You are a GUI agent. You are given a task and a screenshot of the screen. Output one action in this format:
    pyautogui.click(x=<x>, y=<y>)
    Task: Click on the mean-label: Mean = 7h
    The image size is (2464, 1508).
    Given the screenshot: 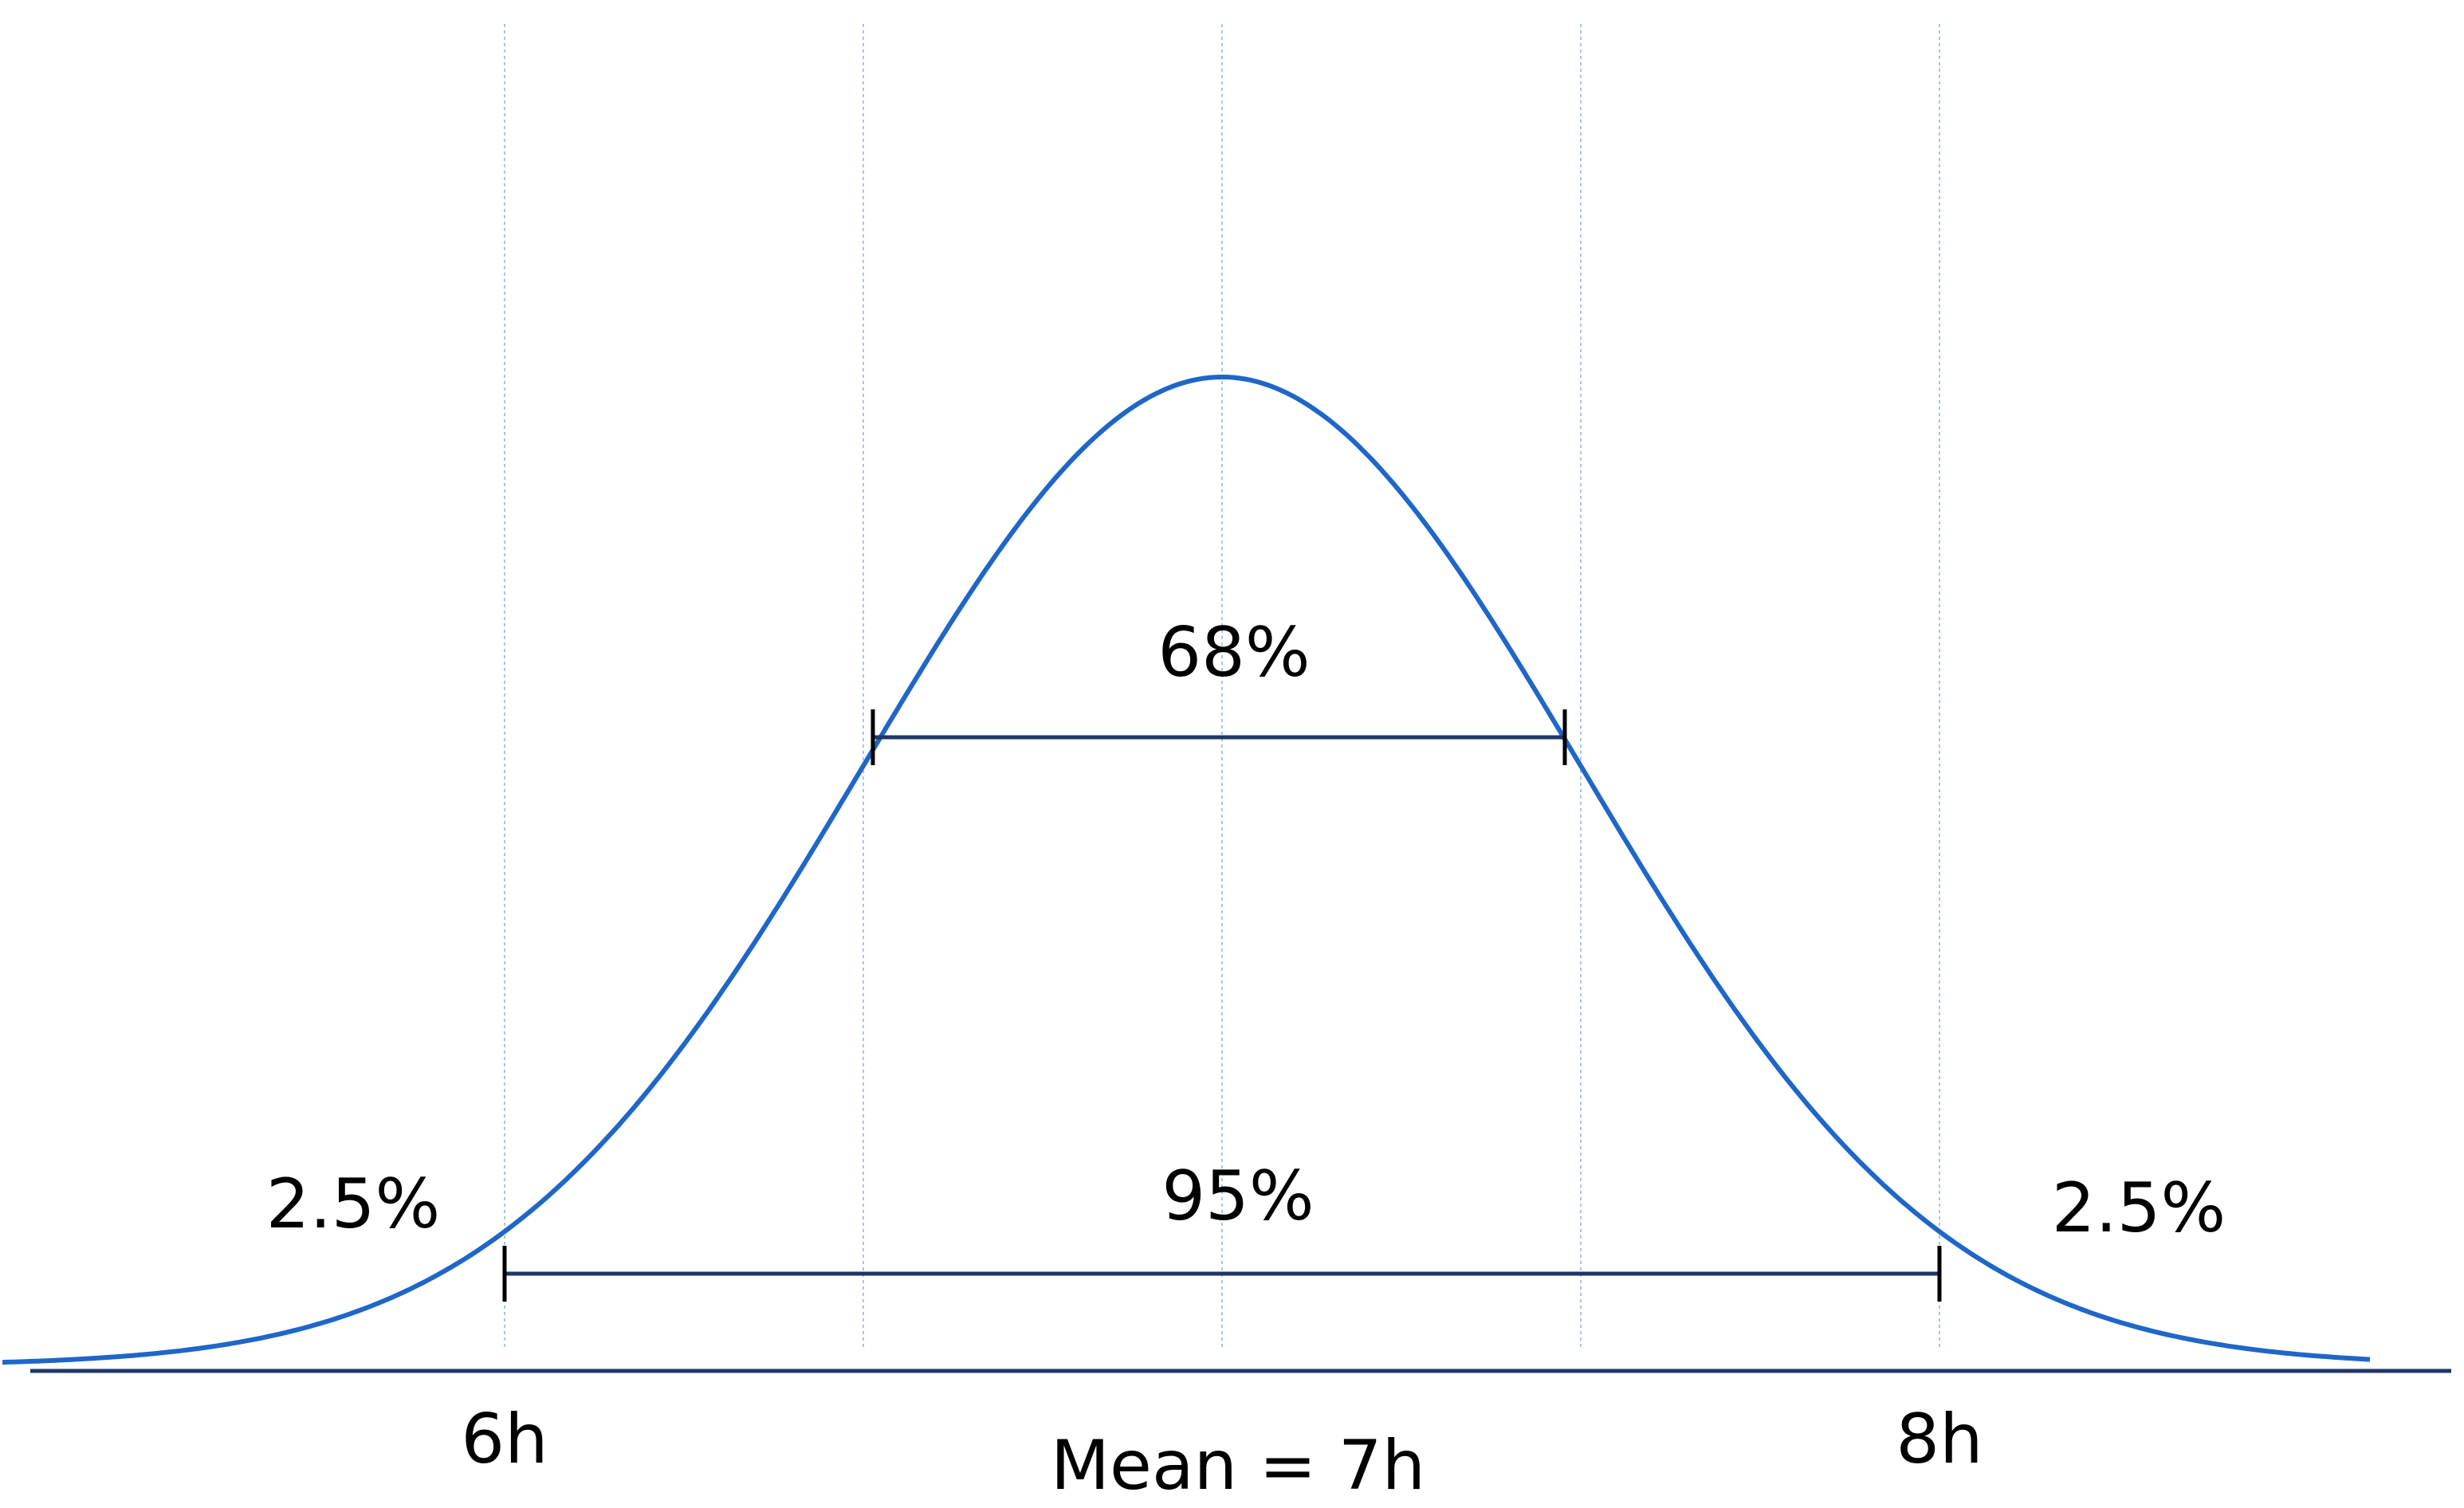 What is the action you would take?
    pyautogui.click(x=1238, y=1466)
    